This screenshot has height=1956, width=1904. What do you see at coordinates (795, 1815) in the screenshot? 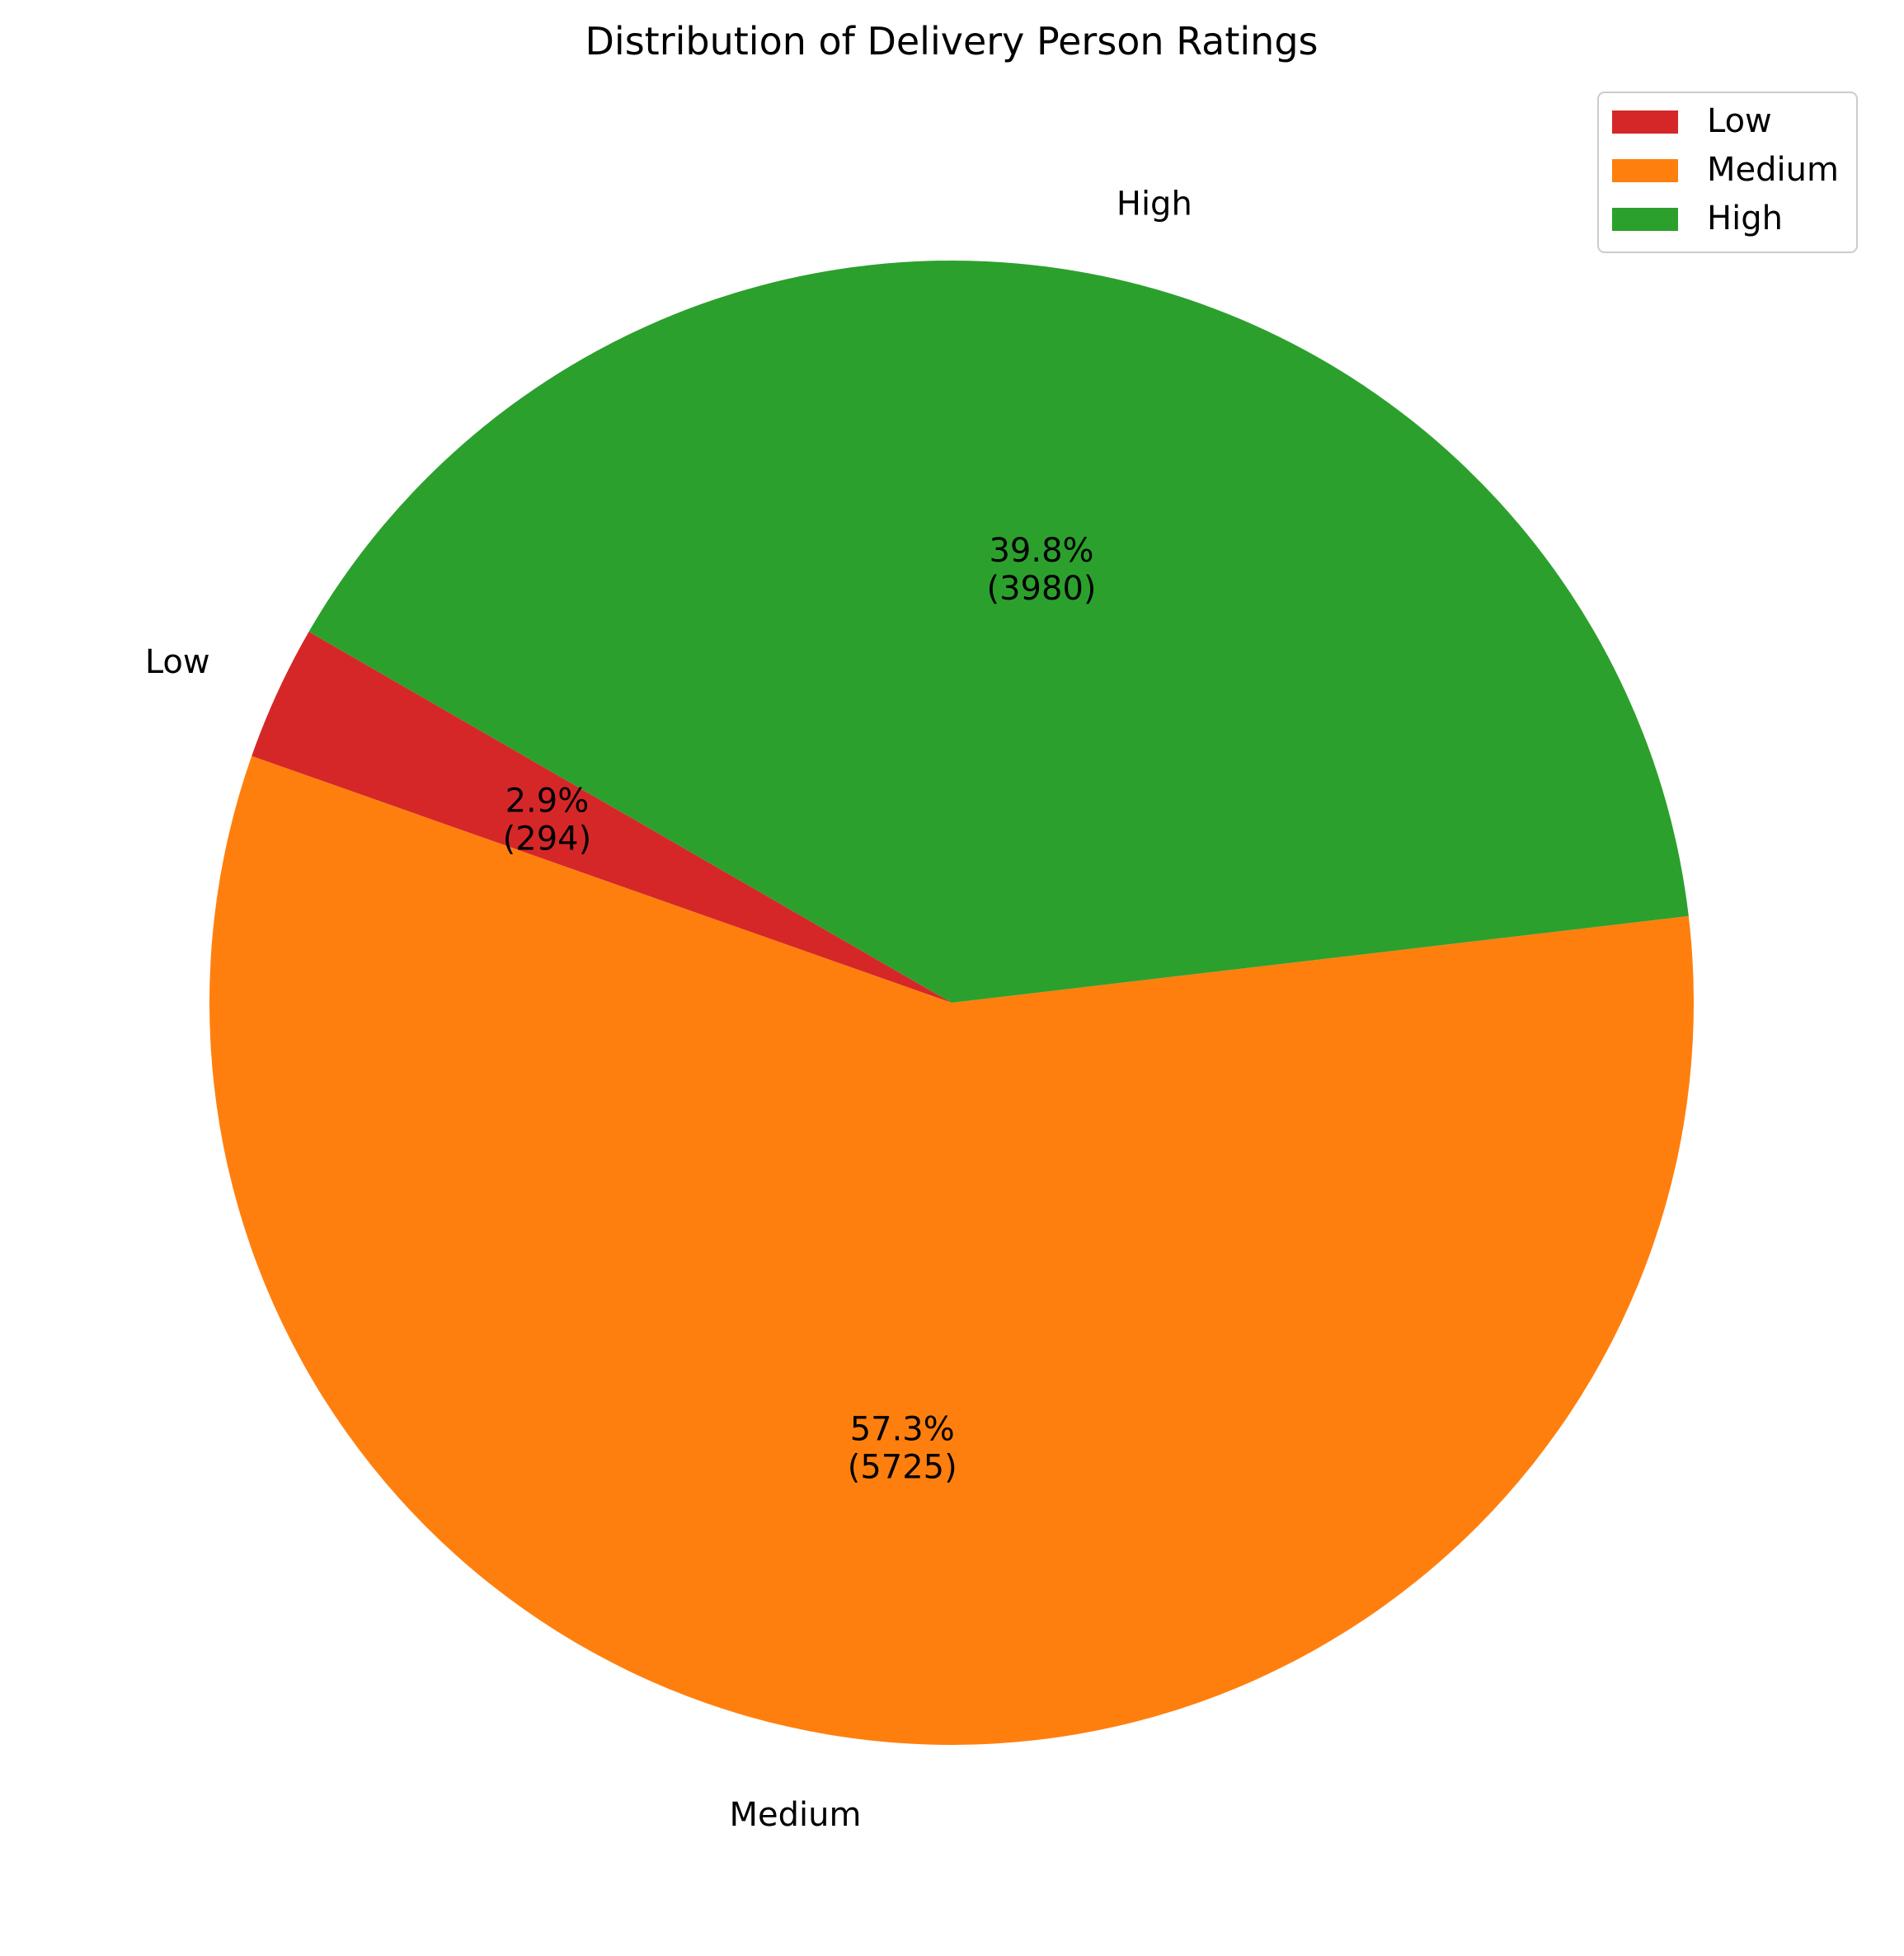
I see `slice-label-medium: Medium` at bounding box center [795, 1815].